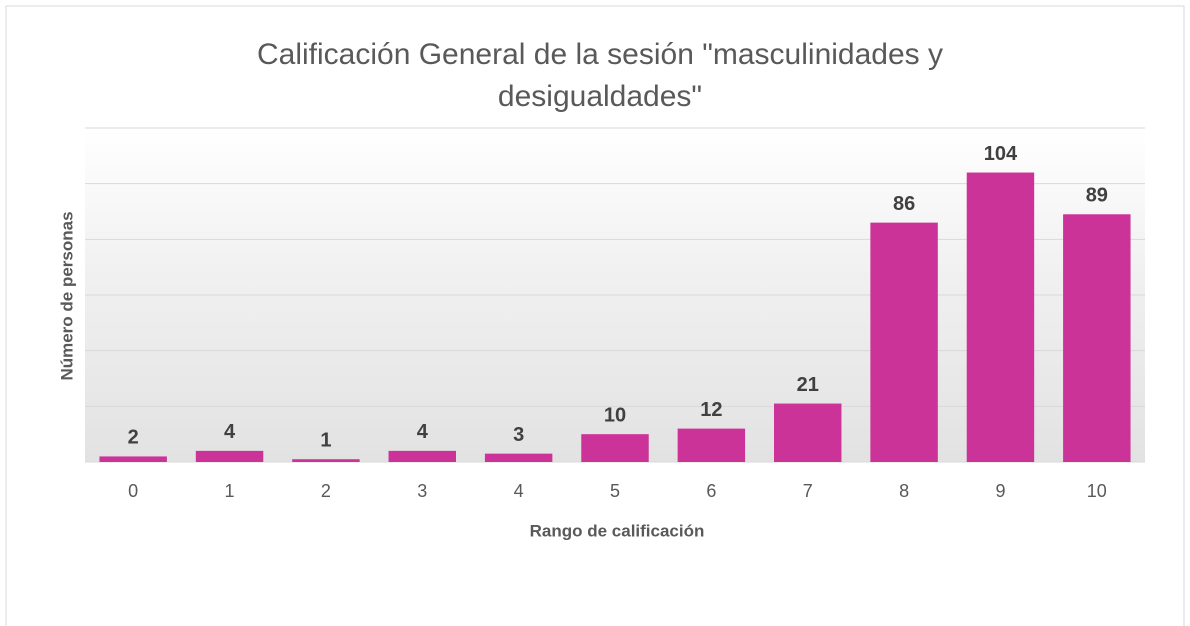 Image resolution: width=1190 pixels, height=626 pixels. What do you see at coordinates (326, 491) in the screenshot?
I see `x-tick-label: 2` at bounding box center [326, 491].